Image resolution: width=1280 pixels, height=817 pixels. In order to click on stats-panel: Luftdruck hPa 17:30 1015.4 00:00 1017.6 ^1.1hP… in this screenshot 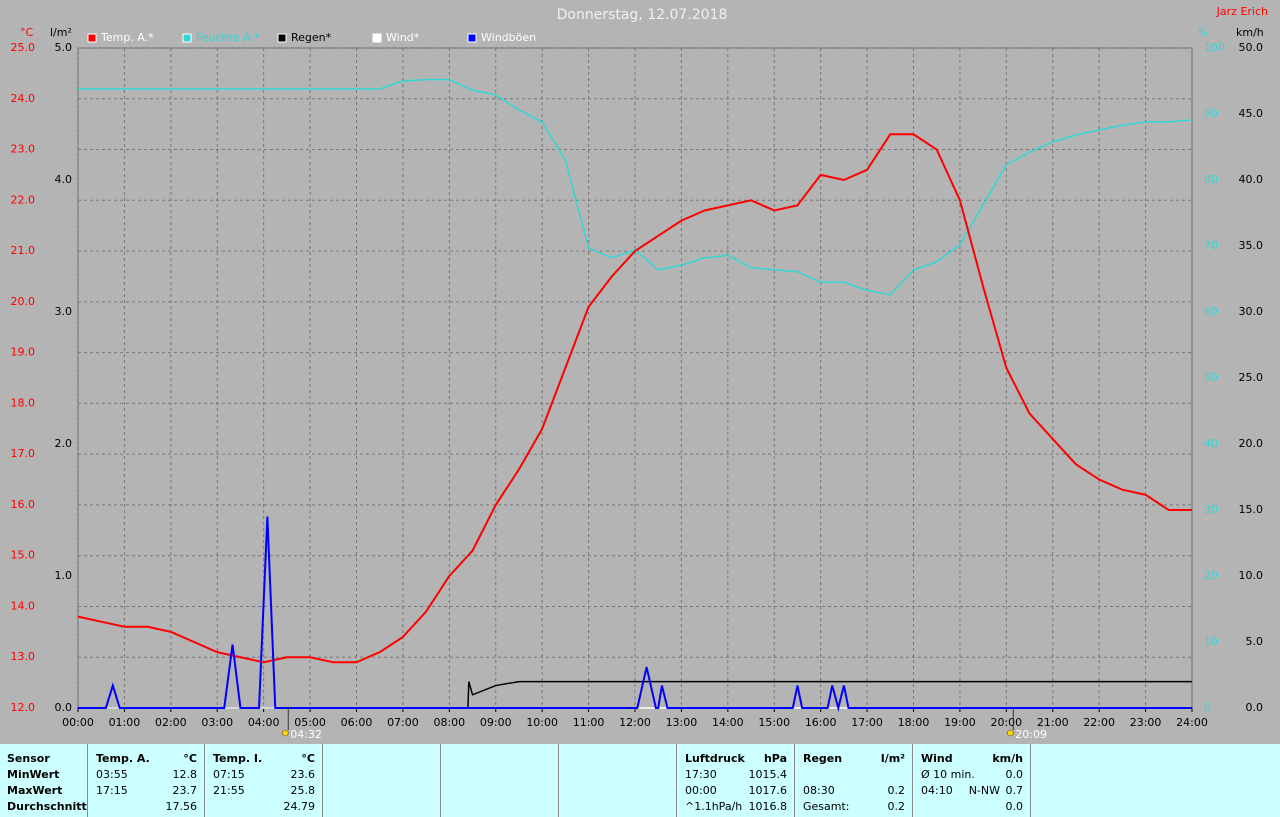, I will do `click(736, 780)`.